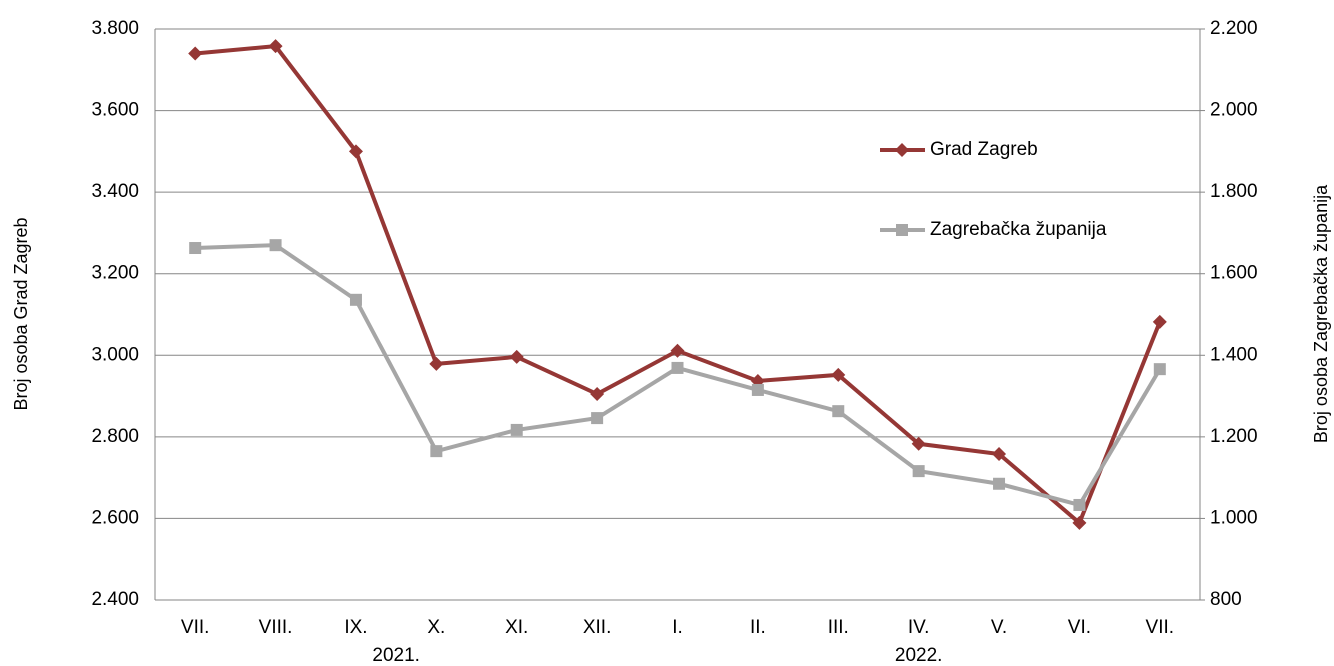  Describe the element at coordinates (396, 655) in the screenshot. I see `x-group-label: 2021.` at that location.